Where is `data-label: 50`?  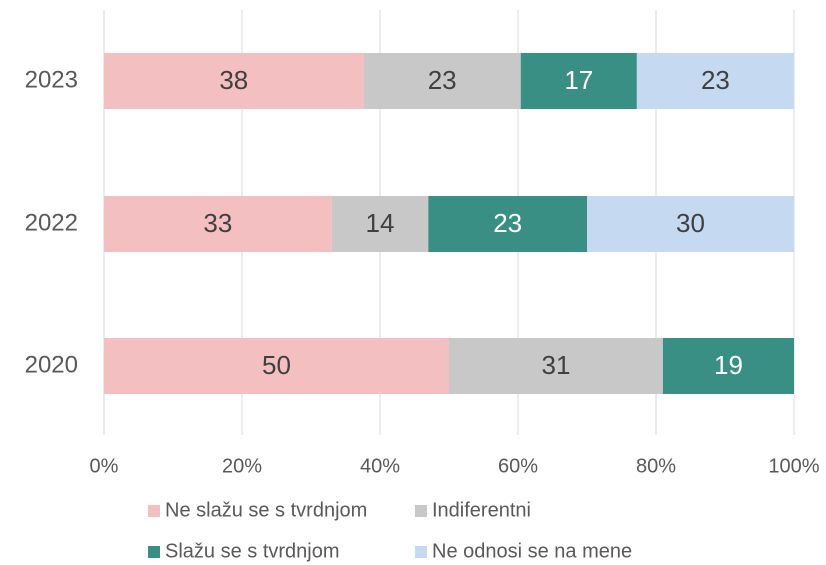
data-label: 50 is located at coordinates (276, 365).